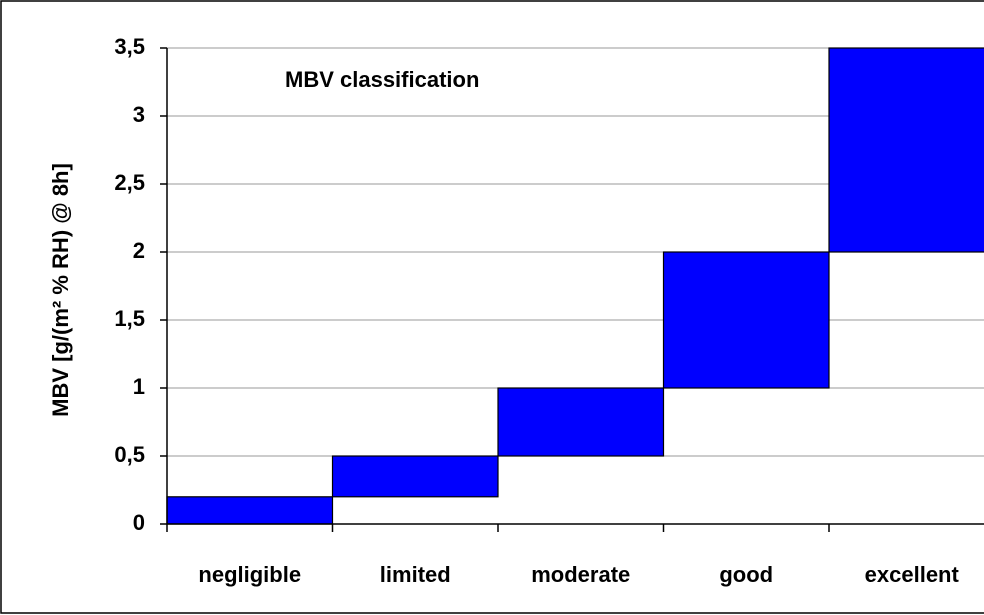  What do you see at coordinates (139, 386) in the screenshot?
I see `y-tick-label: 1` at bounding box center [139, 386].